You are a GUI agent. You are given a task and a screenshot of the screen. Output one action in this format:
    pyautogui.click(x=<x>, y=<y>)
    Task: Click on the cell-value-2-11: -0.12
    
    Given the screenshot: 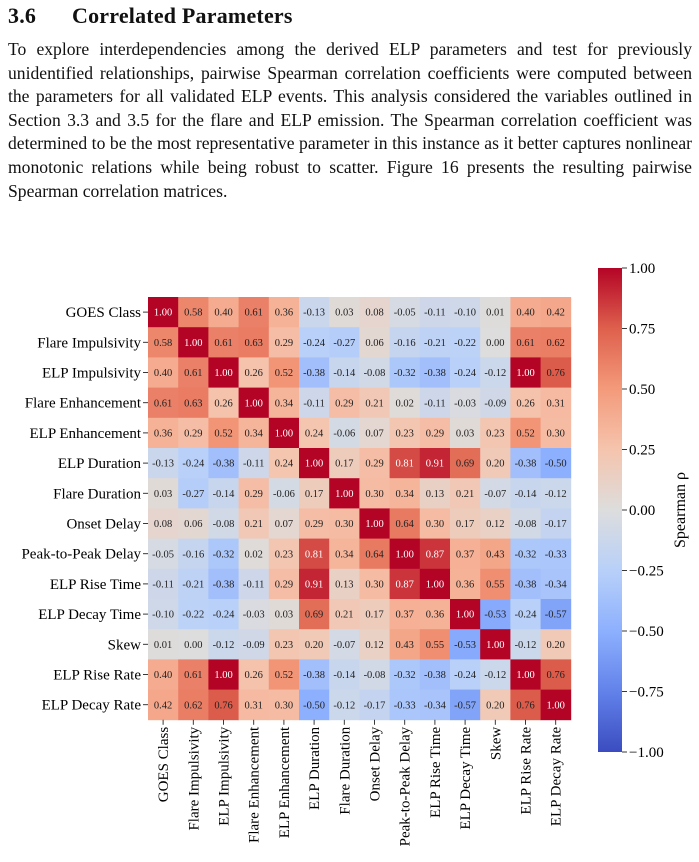 What is the action you would take?
    pyautogui.click(x=495, y=373)
    